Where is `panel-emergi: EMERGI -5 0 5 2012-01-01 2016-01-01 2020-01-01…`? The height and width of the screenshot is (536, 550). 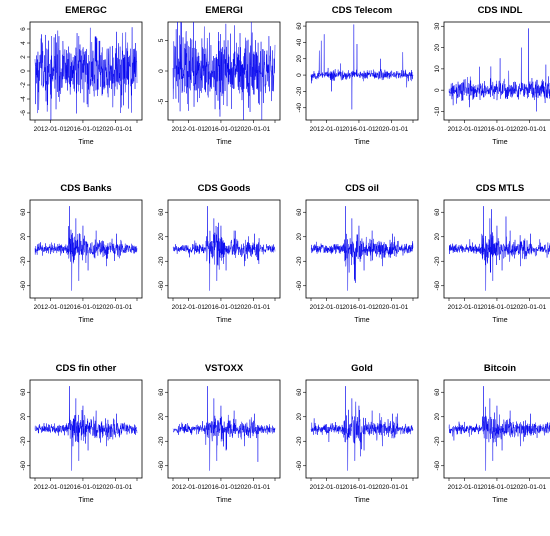 panel-emergi: EMERGI -5 0 5 2012-01-01 2016-01-01 2020-01-01… is located at coordinates (219, 75).